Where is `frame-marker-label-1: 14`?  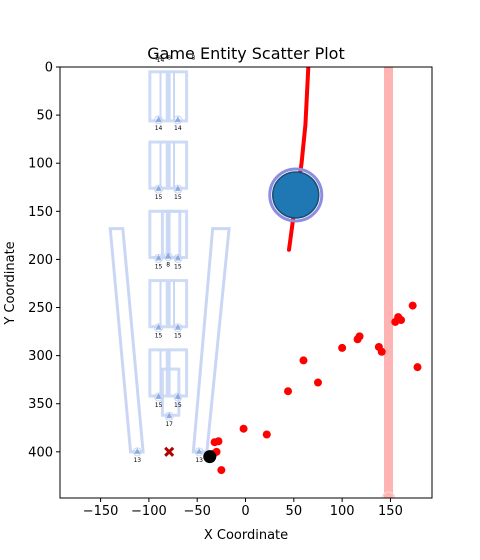
frame-marker-label-1: 14 is located at coordinates (178, 128).